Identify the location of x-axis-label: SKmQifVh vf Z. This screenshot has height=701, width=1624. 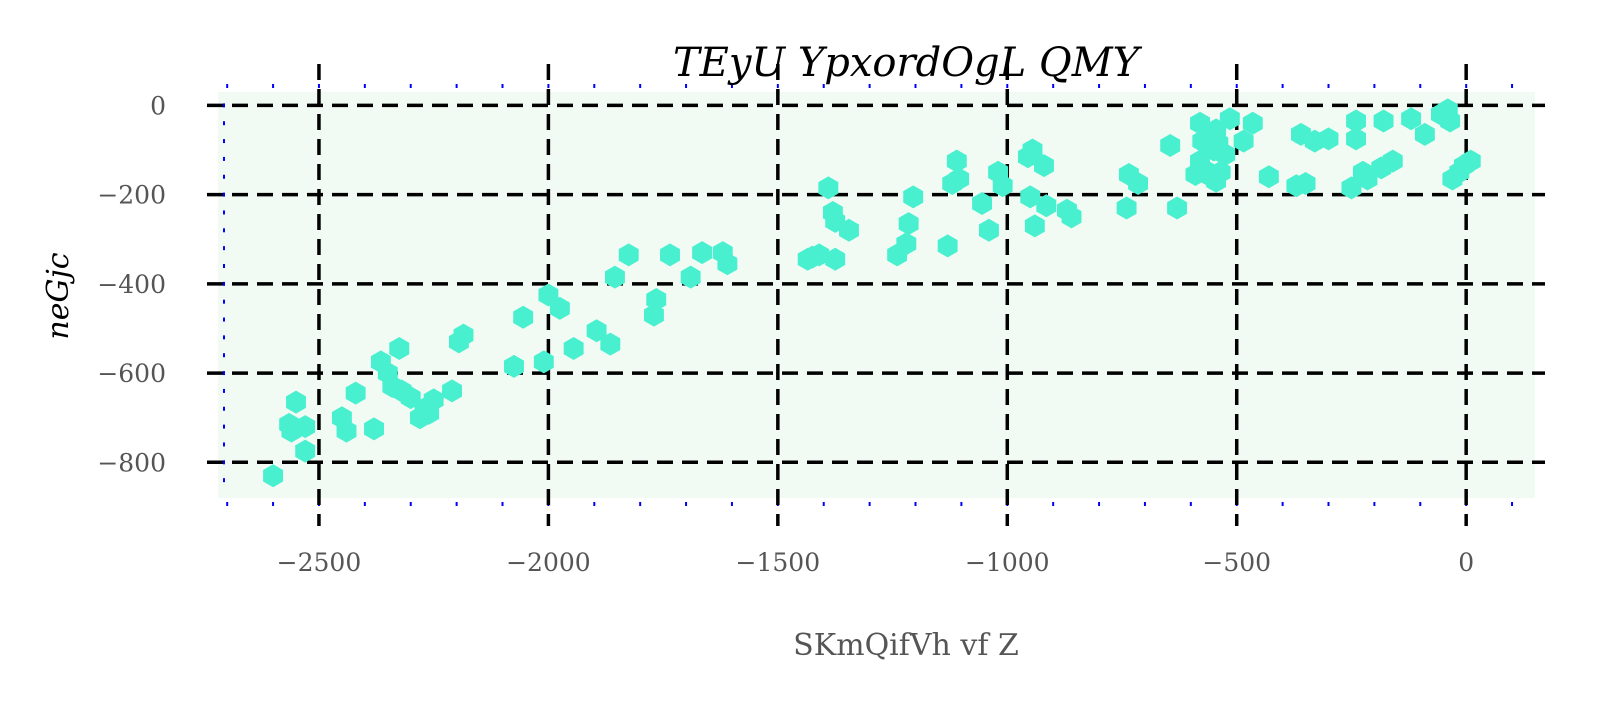
(906, 645).